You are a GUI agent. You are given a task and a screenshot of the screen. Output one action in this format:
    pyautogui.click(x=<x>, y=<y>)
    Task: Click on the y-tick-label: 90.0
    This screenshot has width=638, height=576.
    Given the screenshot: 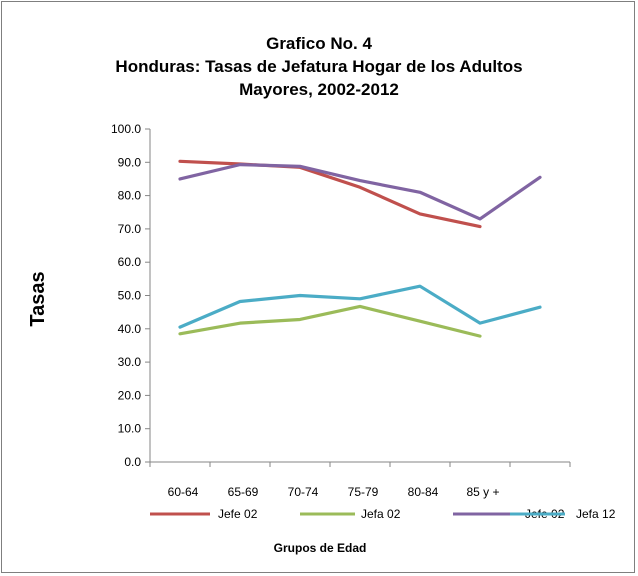 What is the action you would take?
    pyautogui.click(x=130, y=162)
    